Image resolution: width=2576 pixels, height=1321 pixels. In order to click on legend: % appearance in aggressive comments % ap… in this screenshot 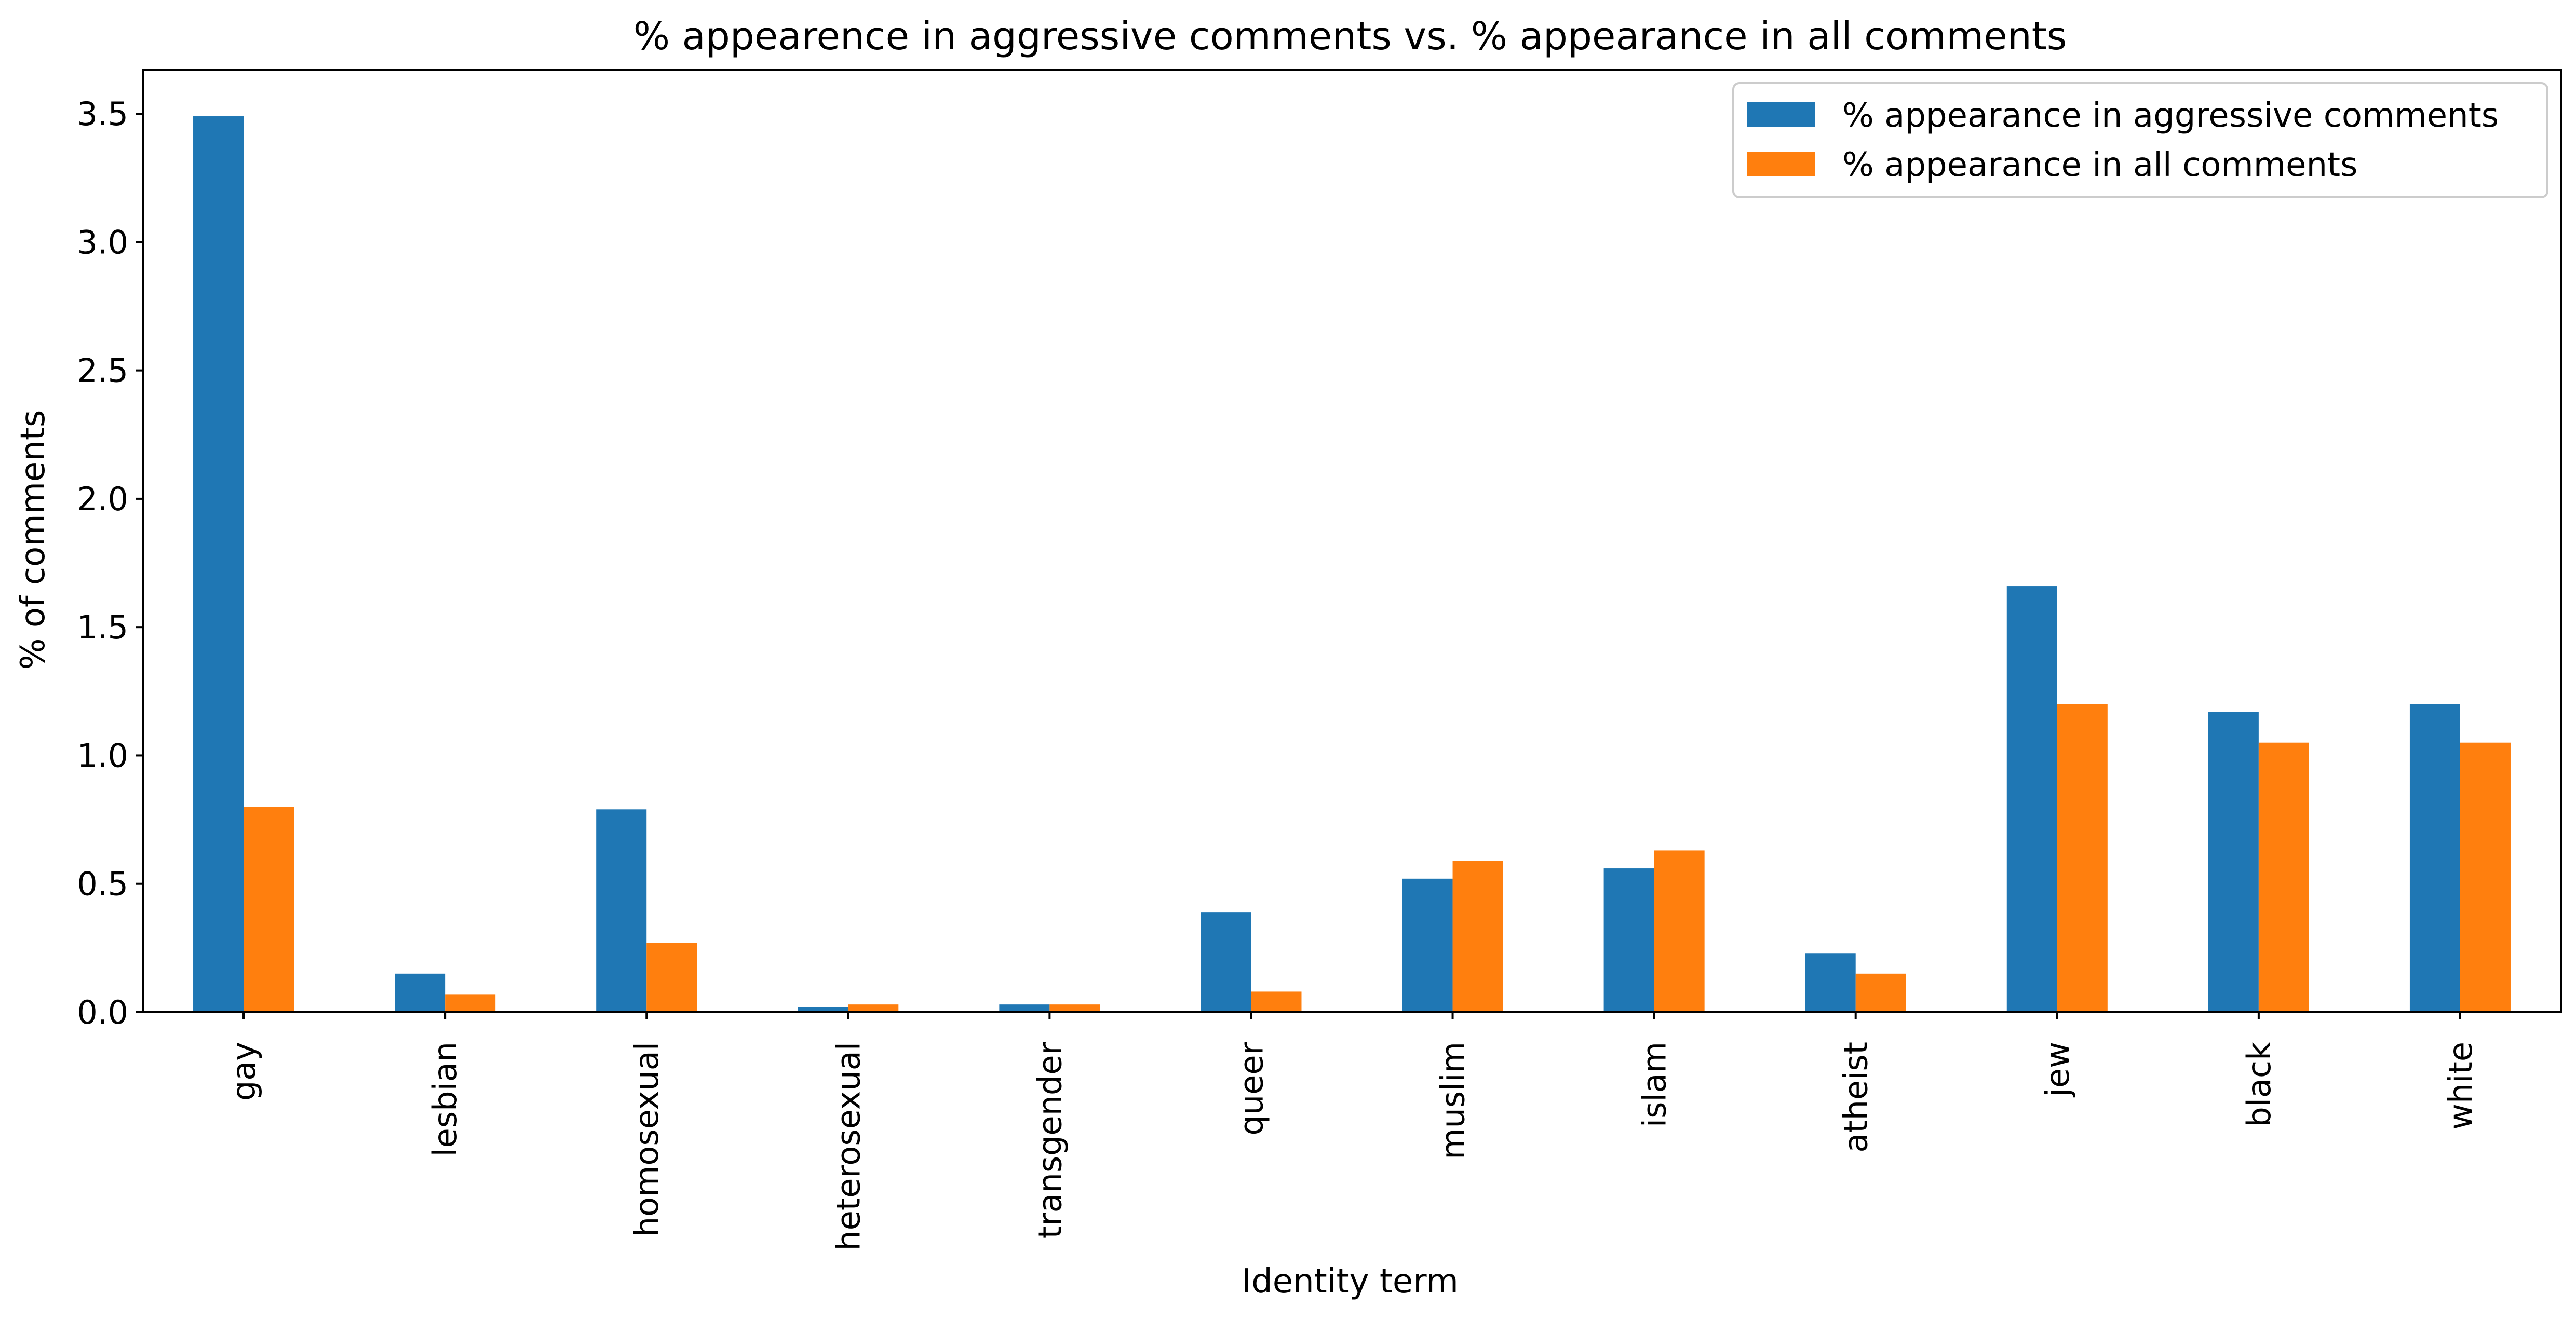, I will do `click(2140, 140)`.